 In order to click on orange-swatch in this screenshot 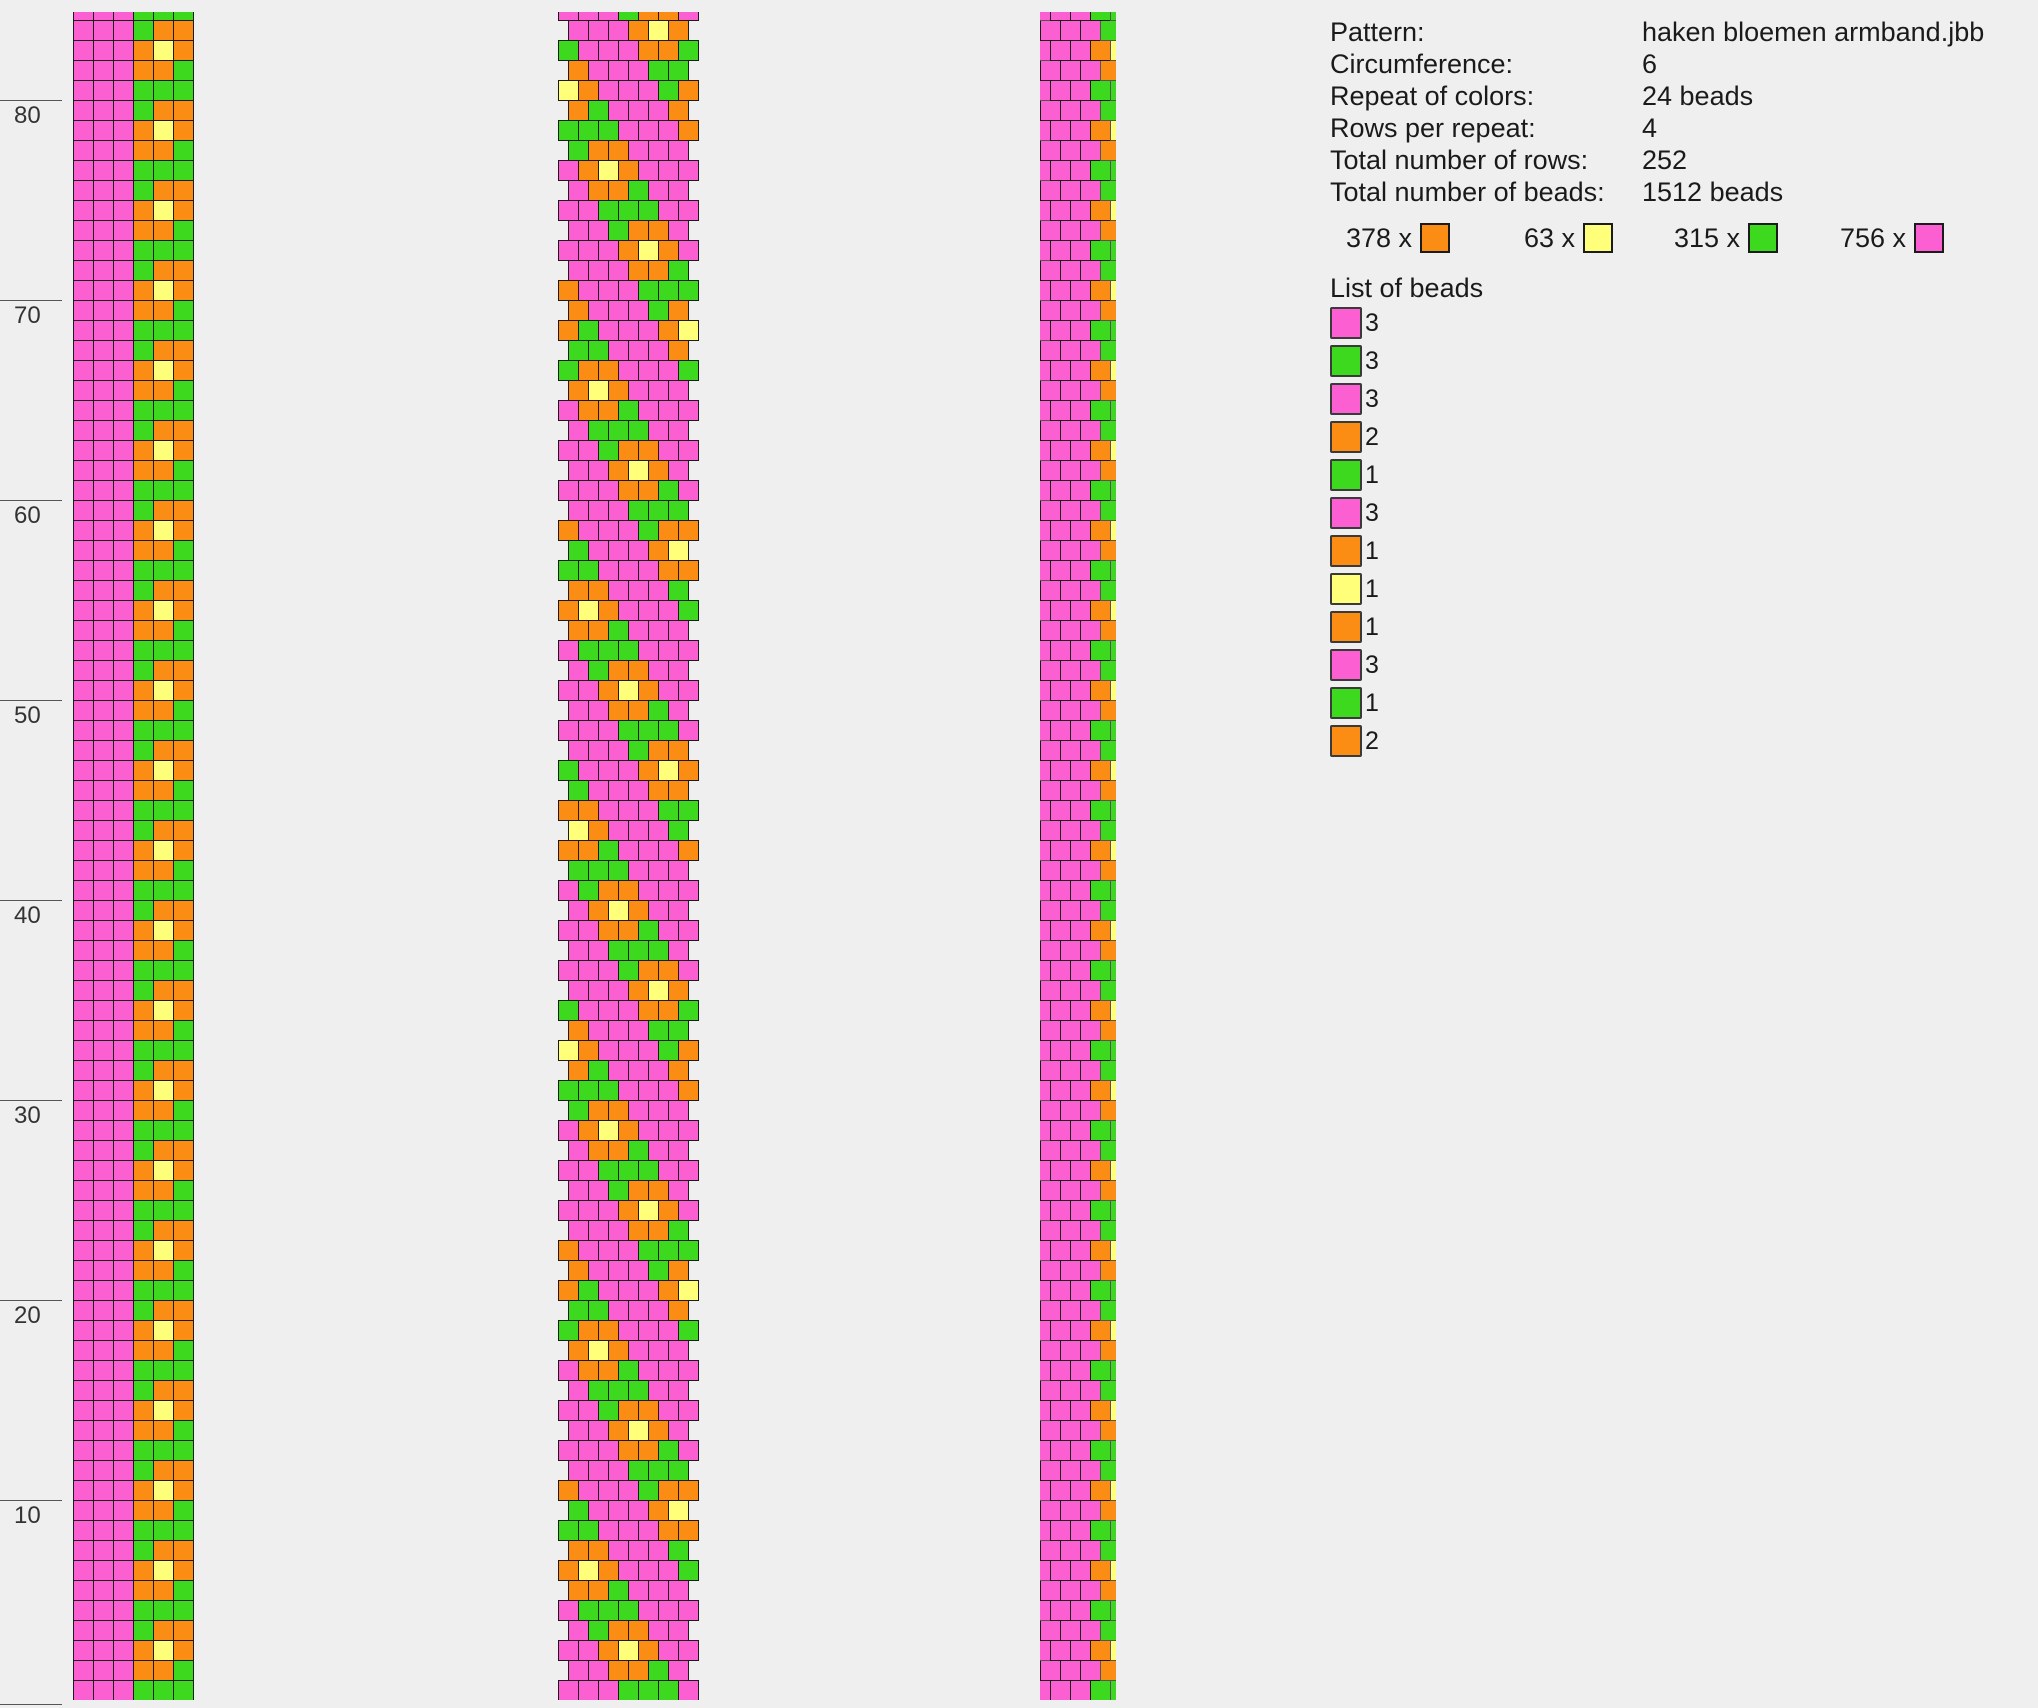, I will do `click(1346, 437)`.